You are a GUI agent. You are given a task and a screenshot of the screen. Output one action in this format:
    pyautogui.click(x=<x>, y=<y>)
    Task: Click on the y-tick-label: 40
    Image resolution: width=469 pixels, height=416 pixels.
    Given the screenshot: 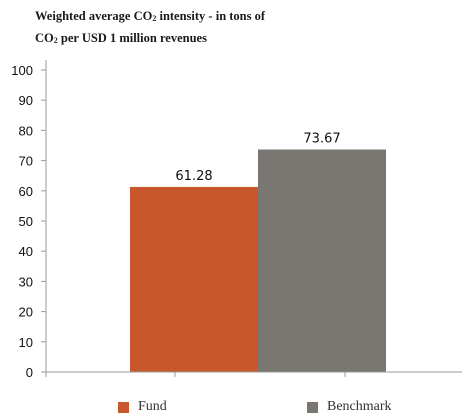 What is the action you would take?
    pyautogui.click(x=26, y=251)
    